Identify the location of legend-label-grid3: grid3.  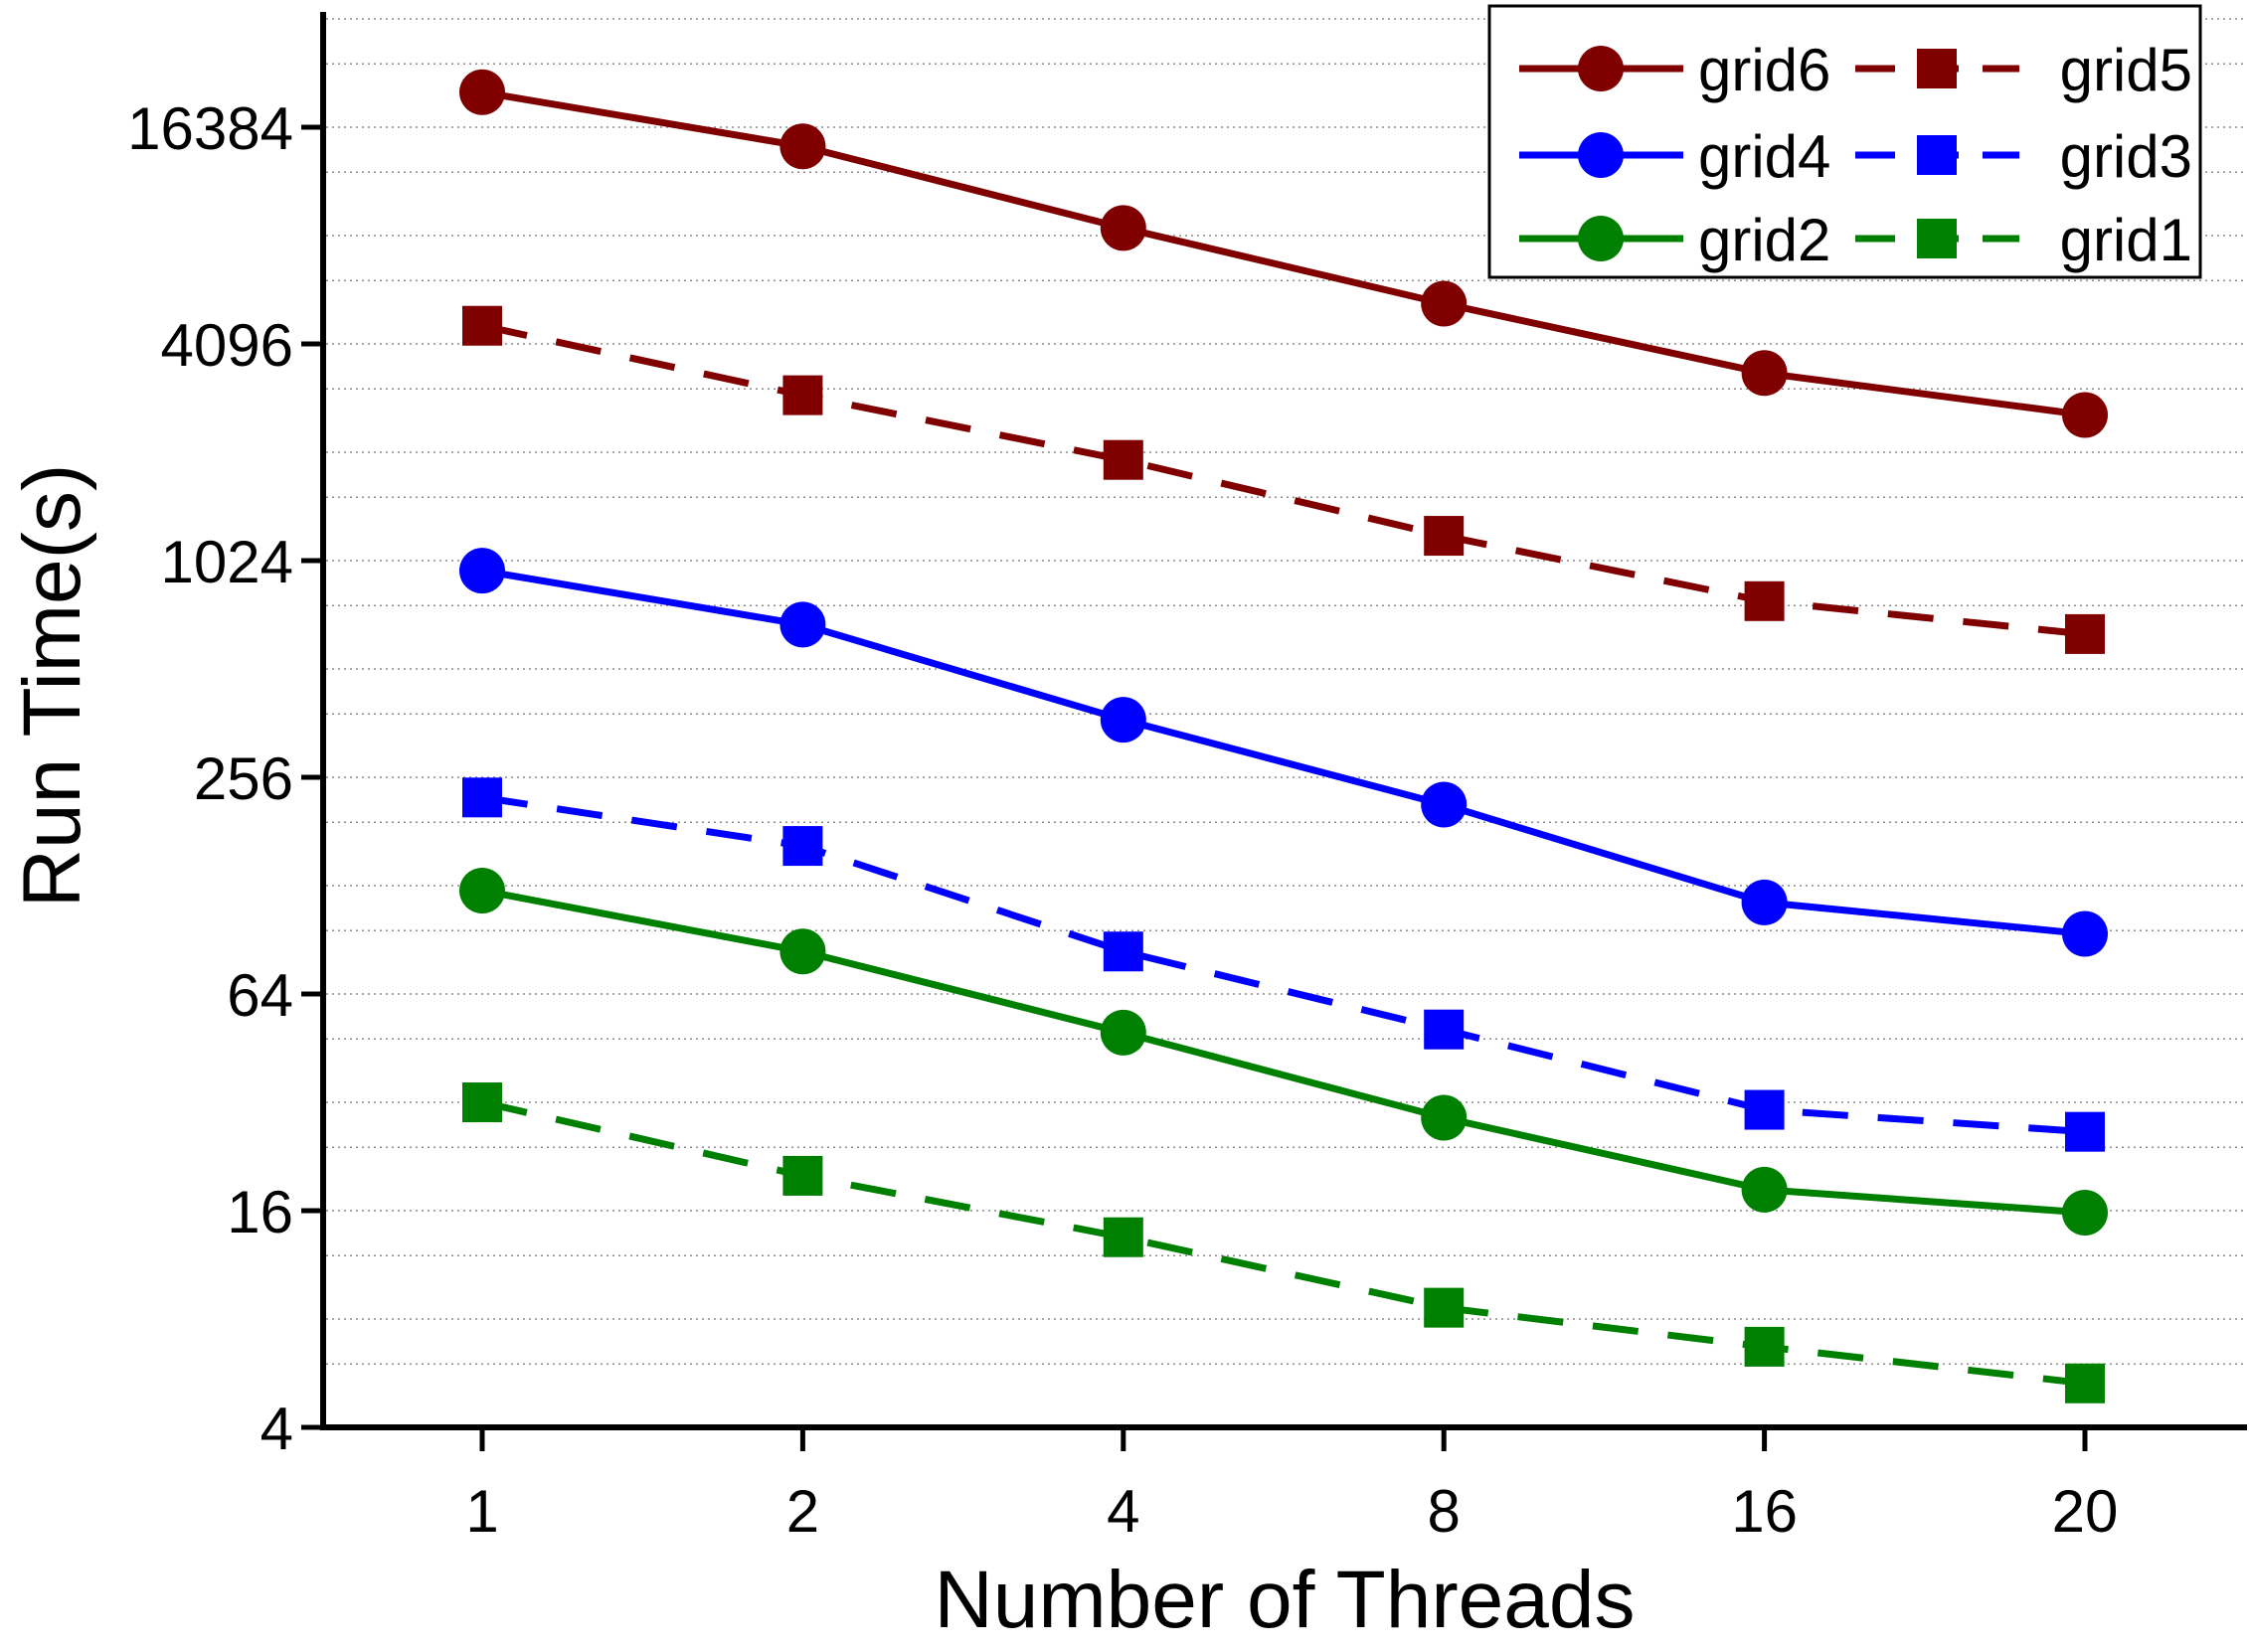
(2126, 156).